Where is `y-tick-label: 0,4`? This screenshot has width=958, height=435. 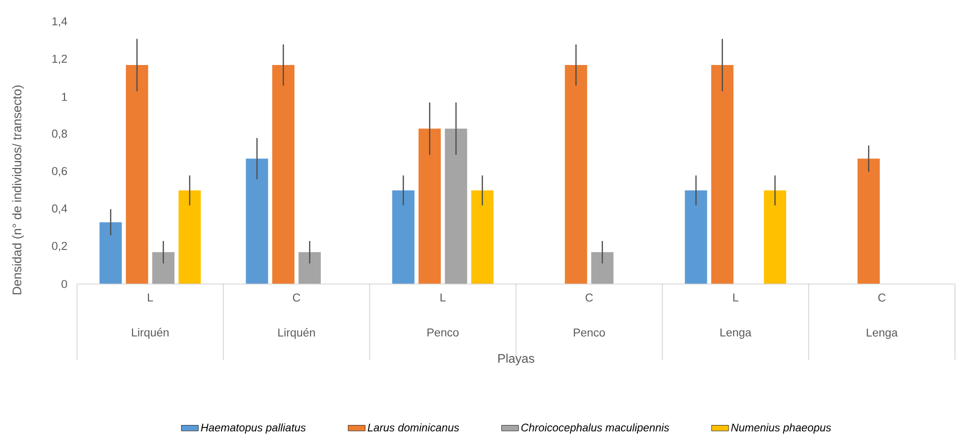 y-tick-label: 0,4 is located at coordinates (60, 209).